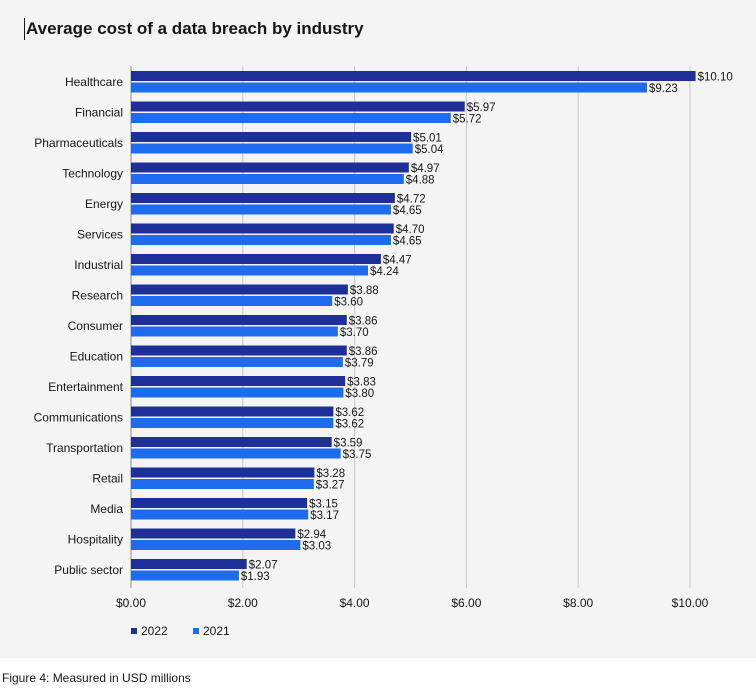 This screenshot has height=688, width=756. What do you see at coordinates (95, 326) in the screenshot?
I see `category-label: Consumer` at bounding box center [95, 326].